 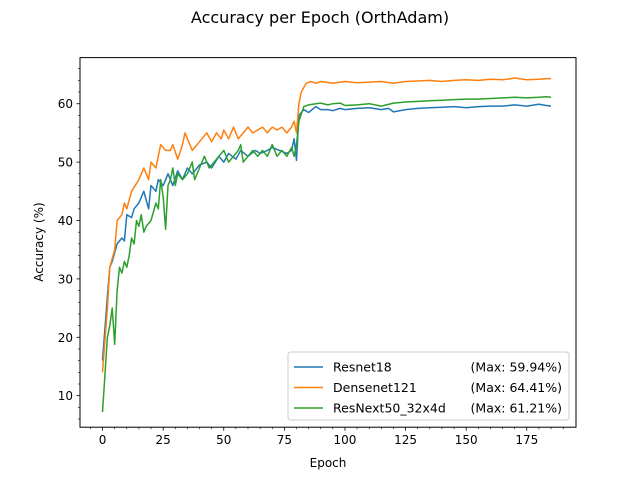 I want to click on x-tick-label: 75, so click(x=284, y=440).